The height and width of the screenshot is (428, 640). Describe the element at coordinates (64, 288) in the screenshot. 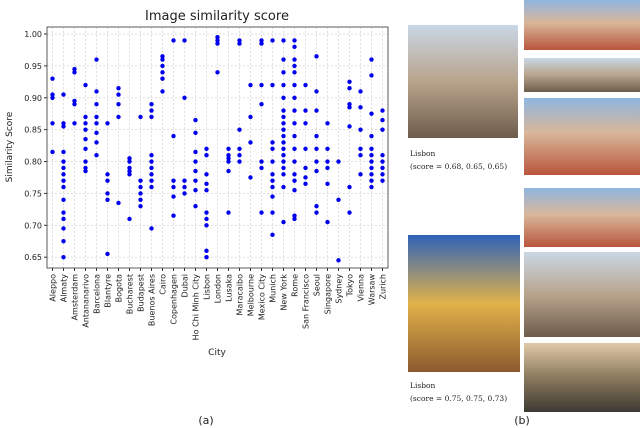

I see `x-tick-label: Almaty` at that location.